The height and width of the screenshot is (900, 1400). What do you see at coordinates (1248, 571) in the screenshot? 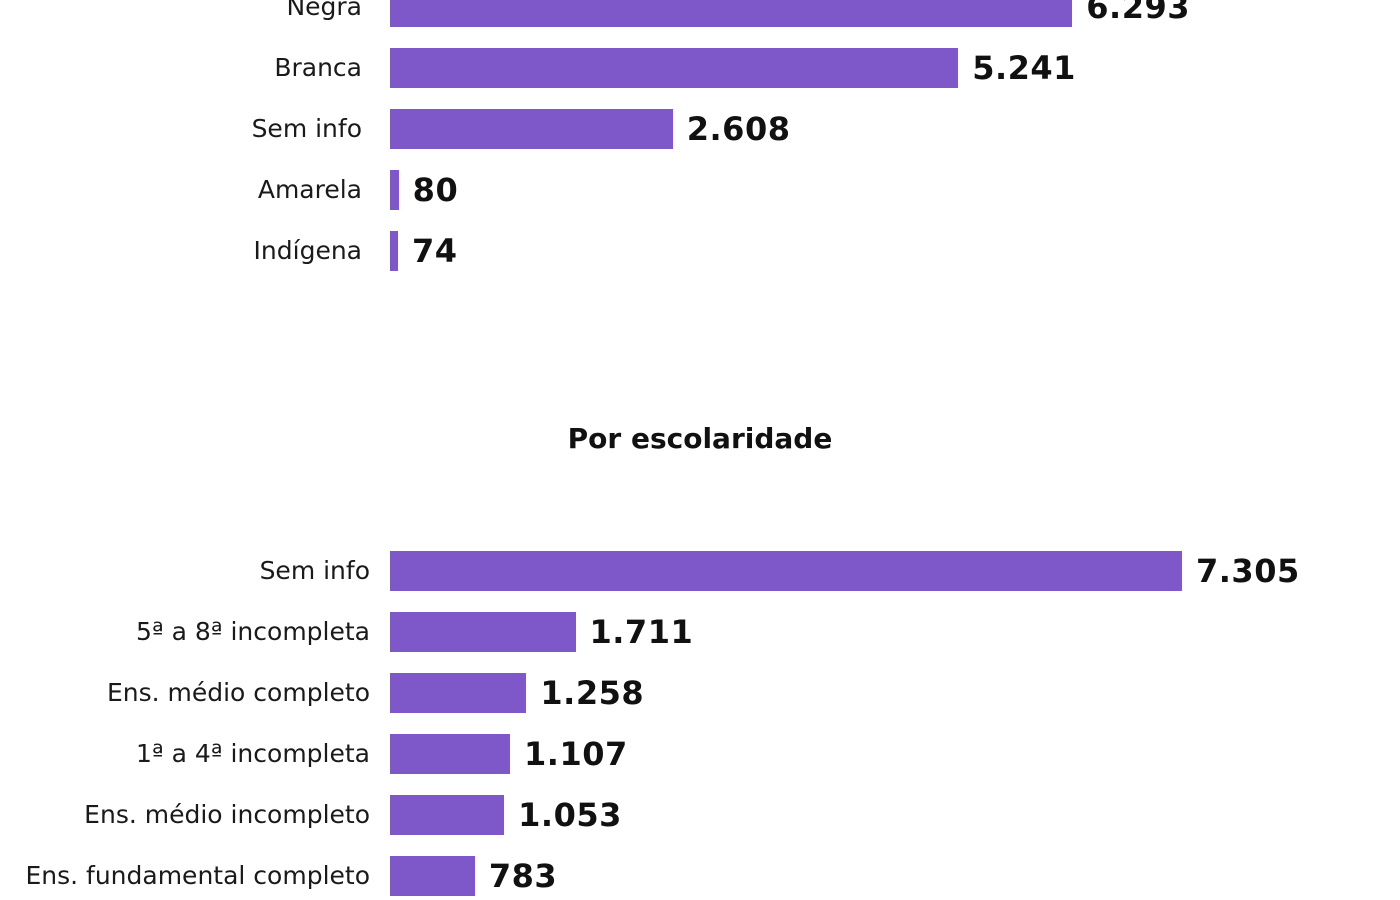
I see `value-label: 7.305` at bounding box center [1248, 571].